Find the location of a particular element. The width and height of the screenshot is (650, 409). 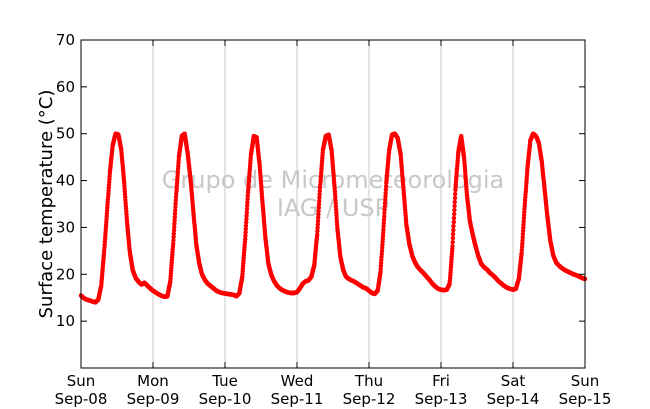

x-tick-date: Sep-08 is located at coordinates (81, 399).